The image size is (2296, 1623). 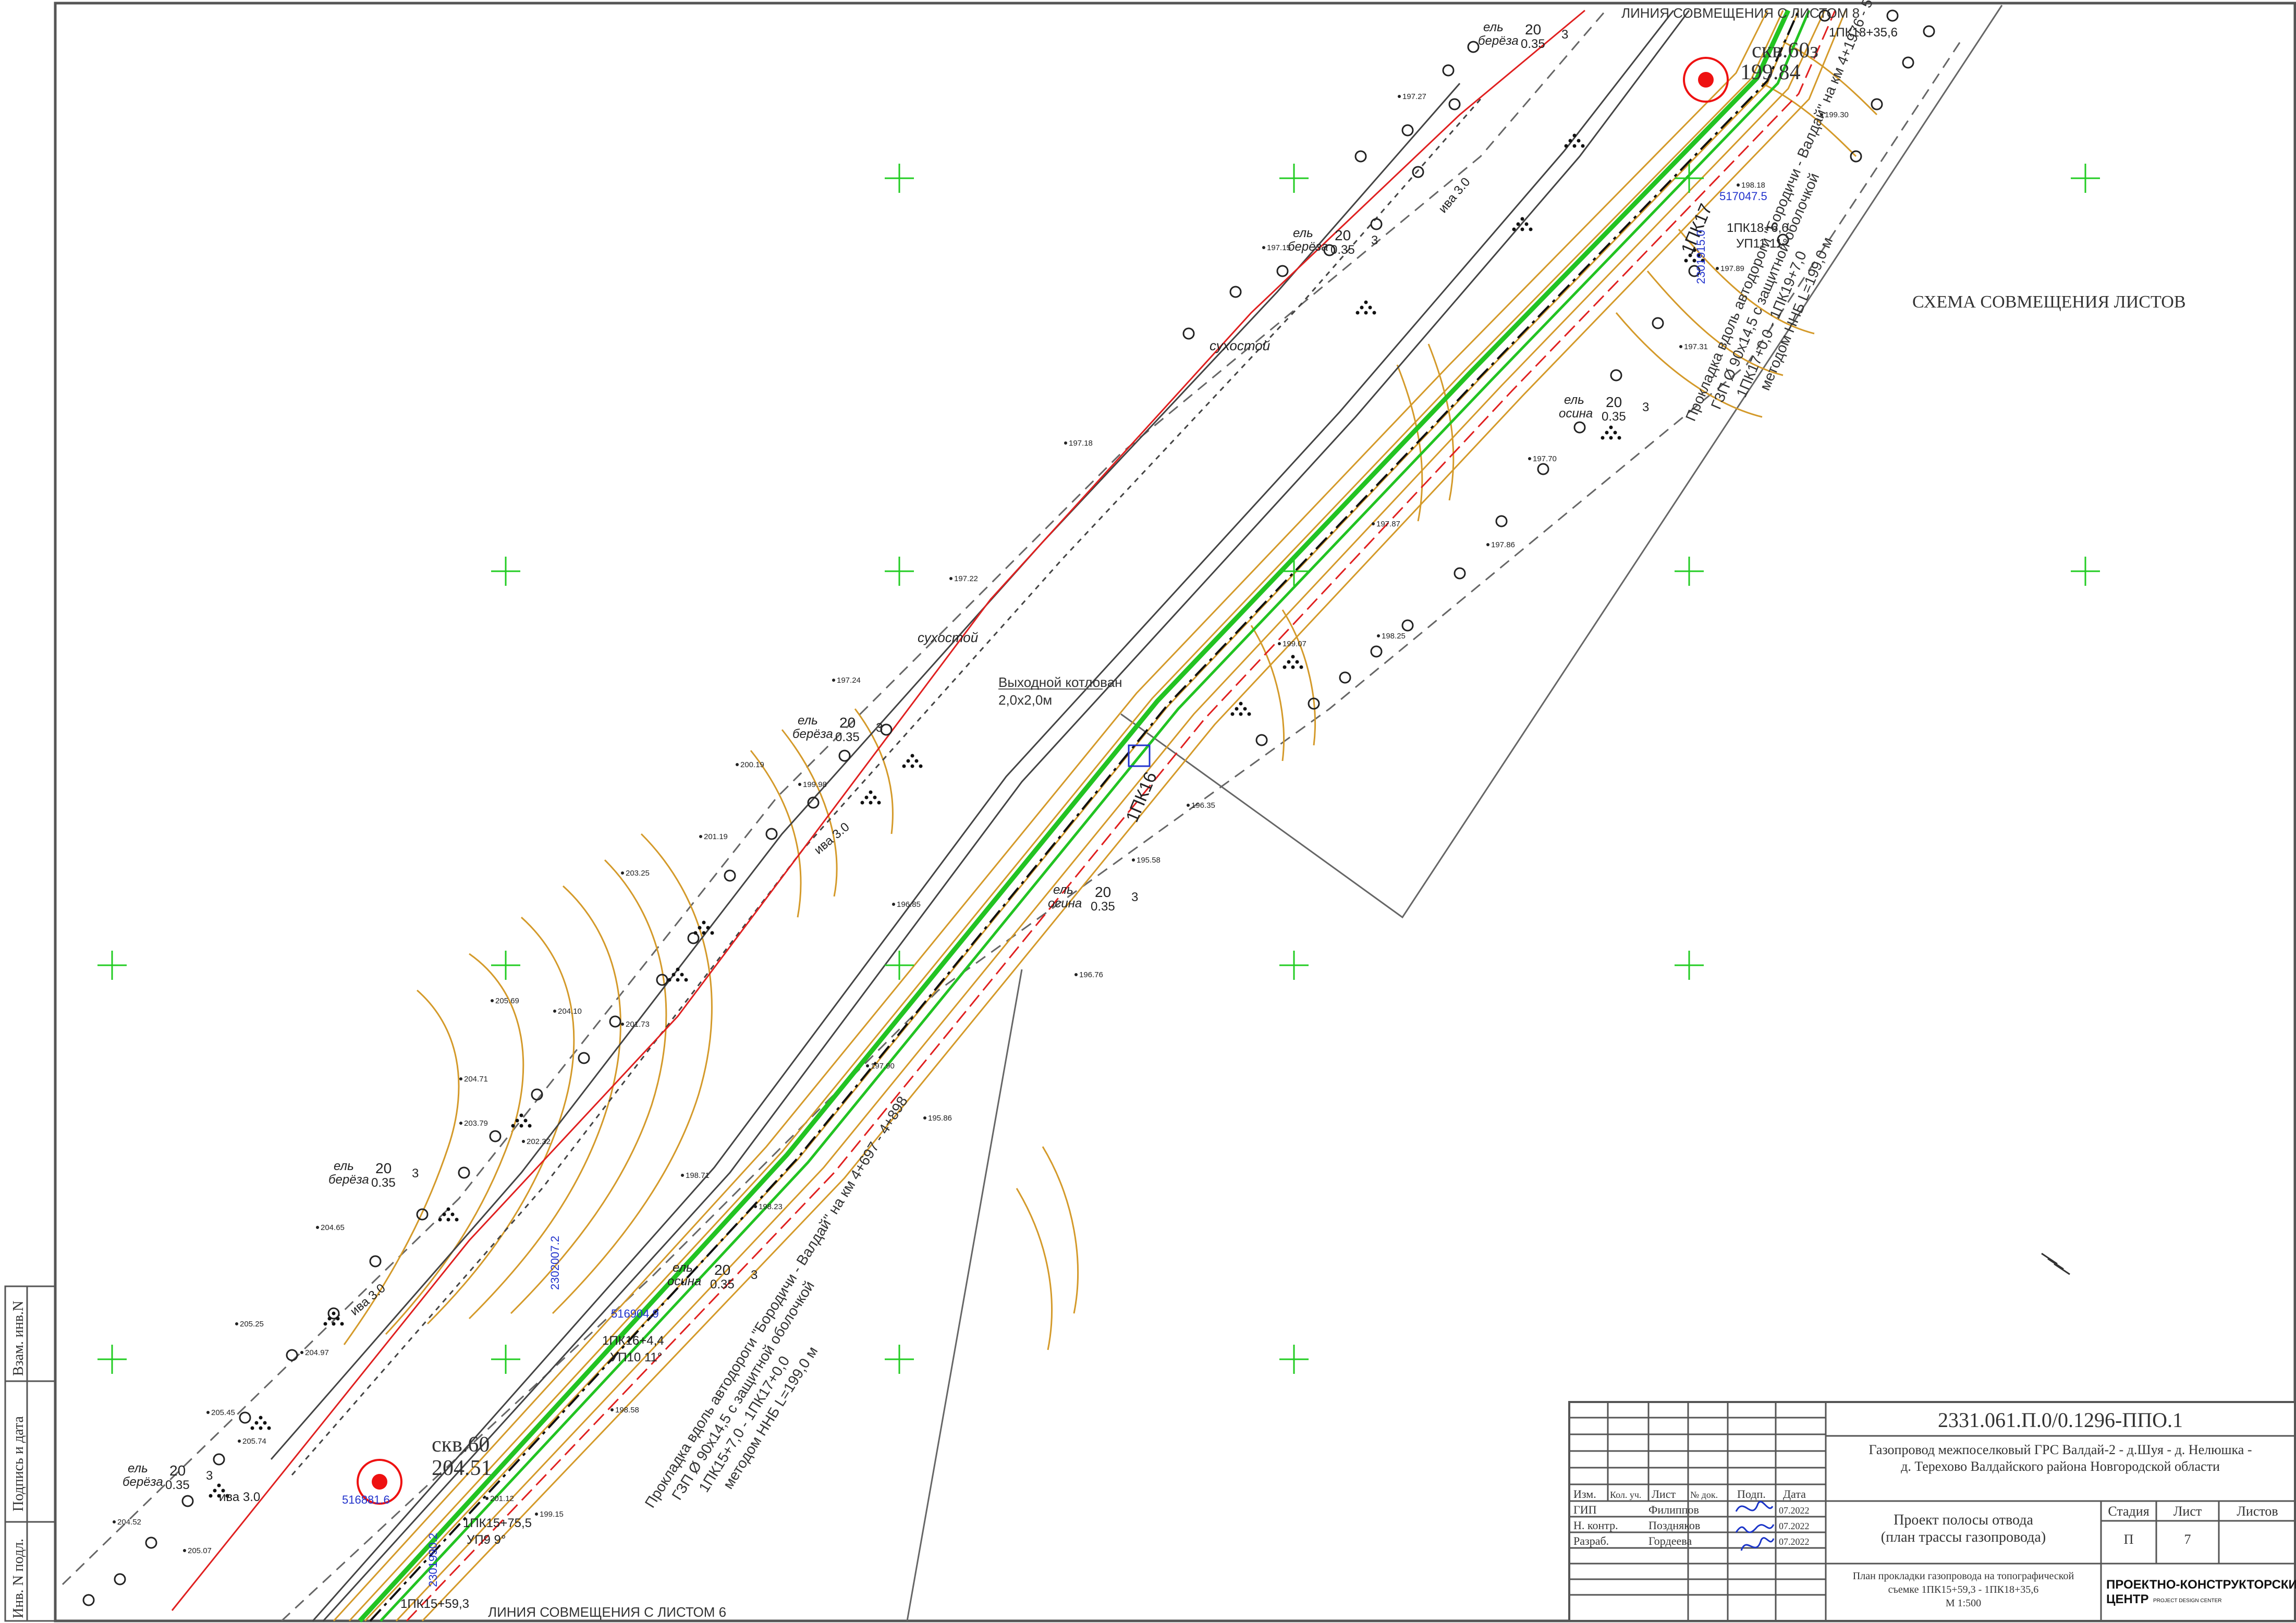 What do you see at coordinates (1545, 458) in the screenshot?
I see `svg-text: 197.70` at bounding box center [1545, 458].